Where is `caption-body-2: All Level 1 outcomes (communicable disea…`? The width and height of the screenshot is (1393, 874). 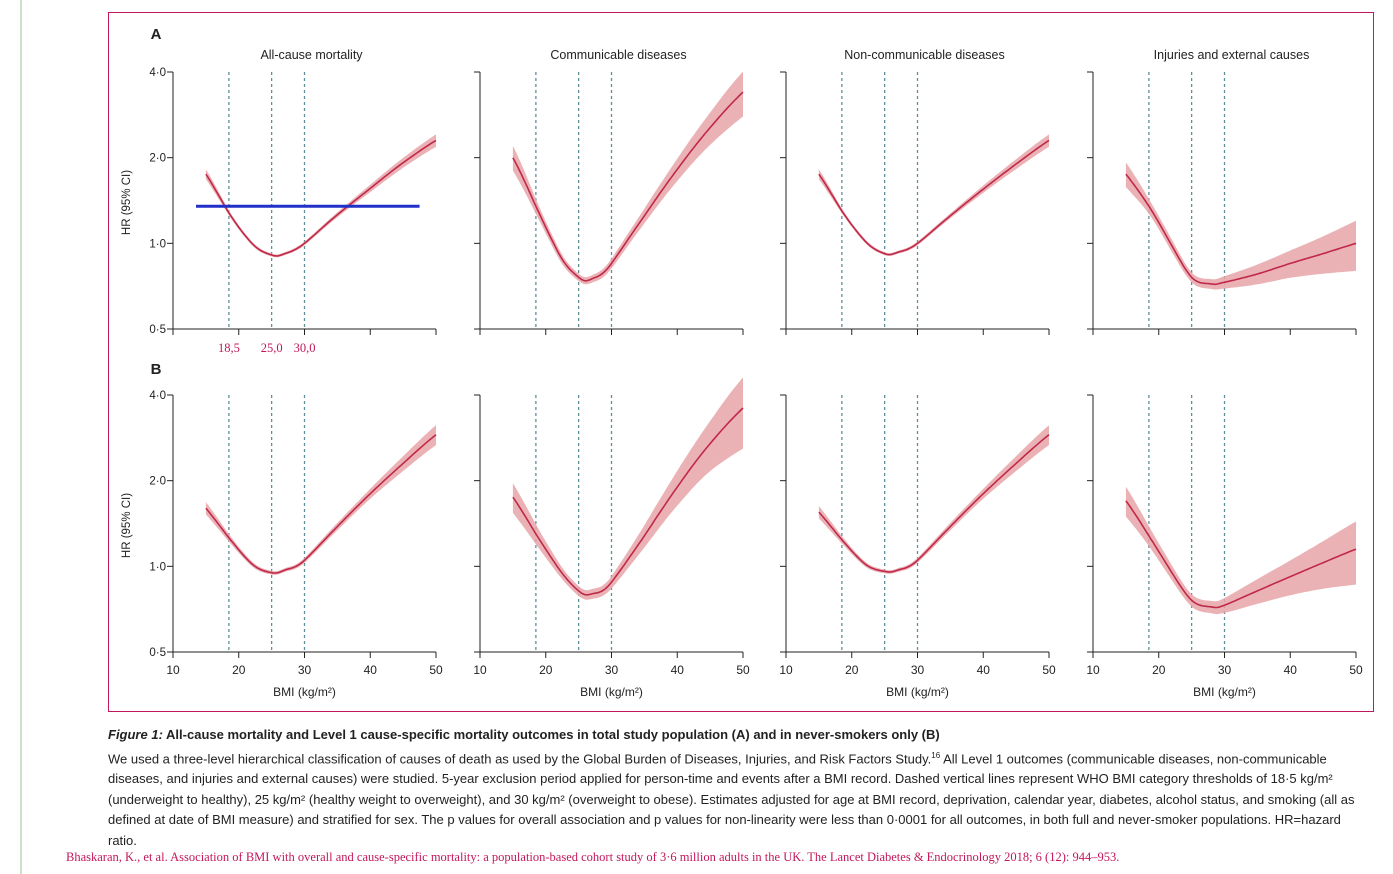 caption-body-2: All Level 1 outcomes (communicable disea… is located at coordinates (731, 799).